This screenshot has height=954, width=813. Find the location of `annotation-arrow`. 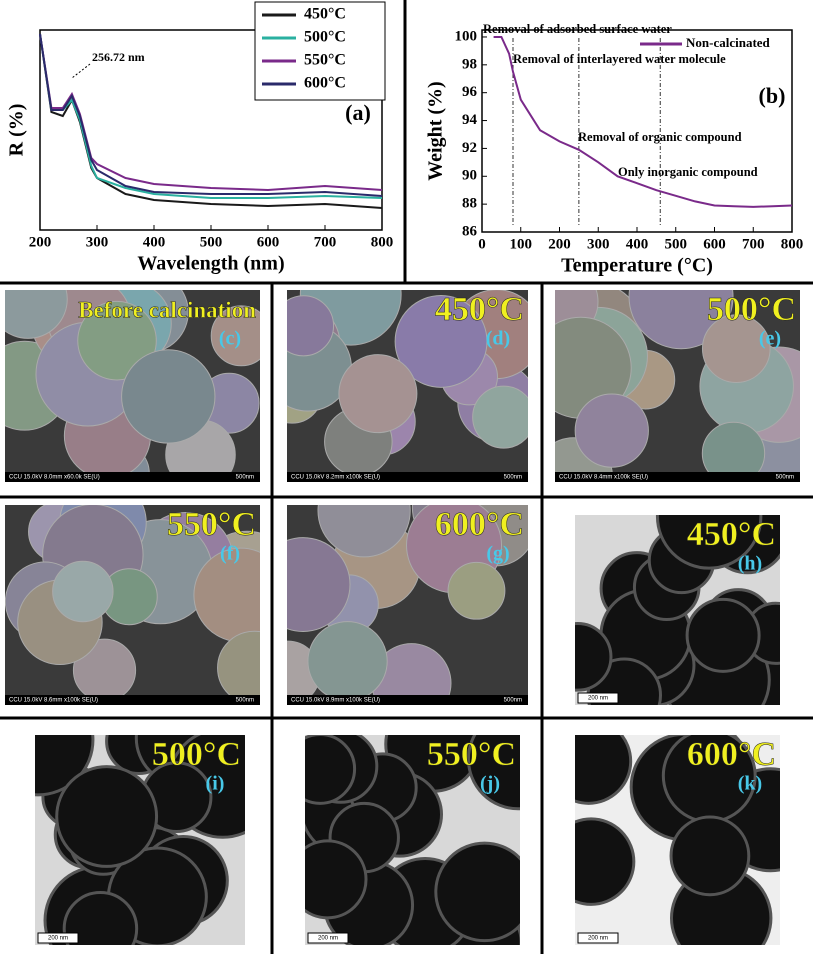

annotation-arrow is located at coordinates (81, 71).